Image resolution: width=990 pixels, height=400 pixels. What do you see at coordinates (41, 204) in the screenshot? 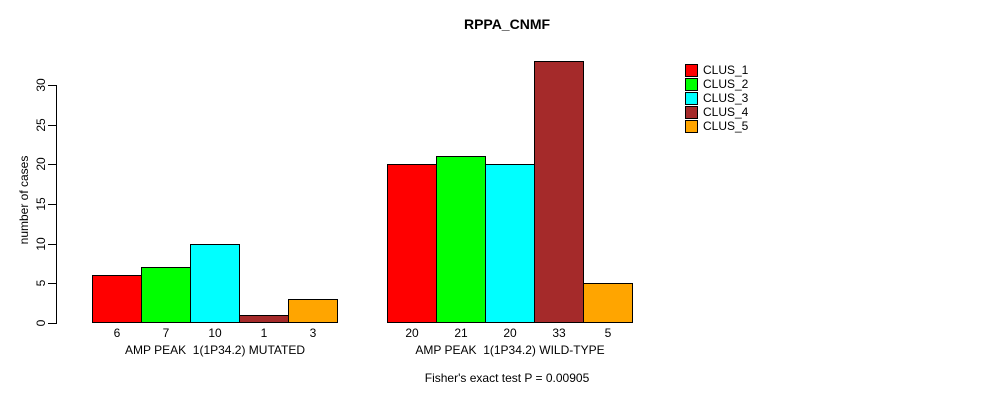
I see `y-tick-label-15: 15` at bounding box center [41, 204].